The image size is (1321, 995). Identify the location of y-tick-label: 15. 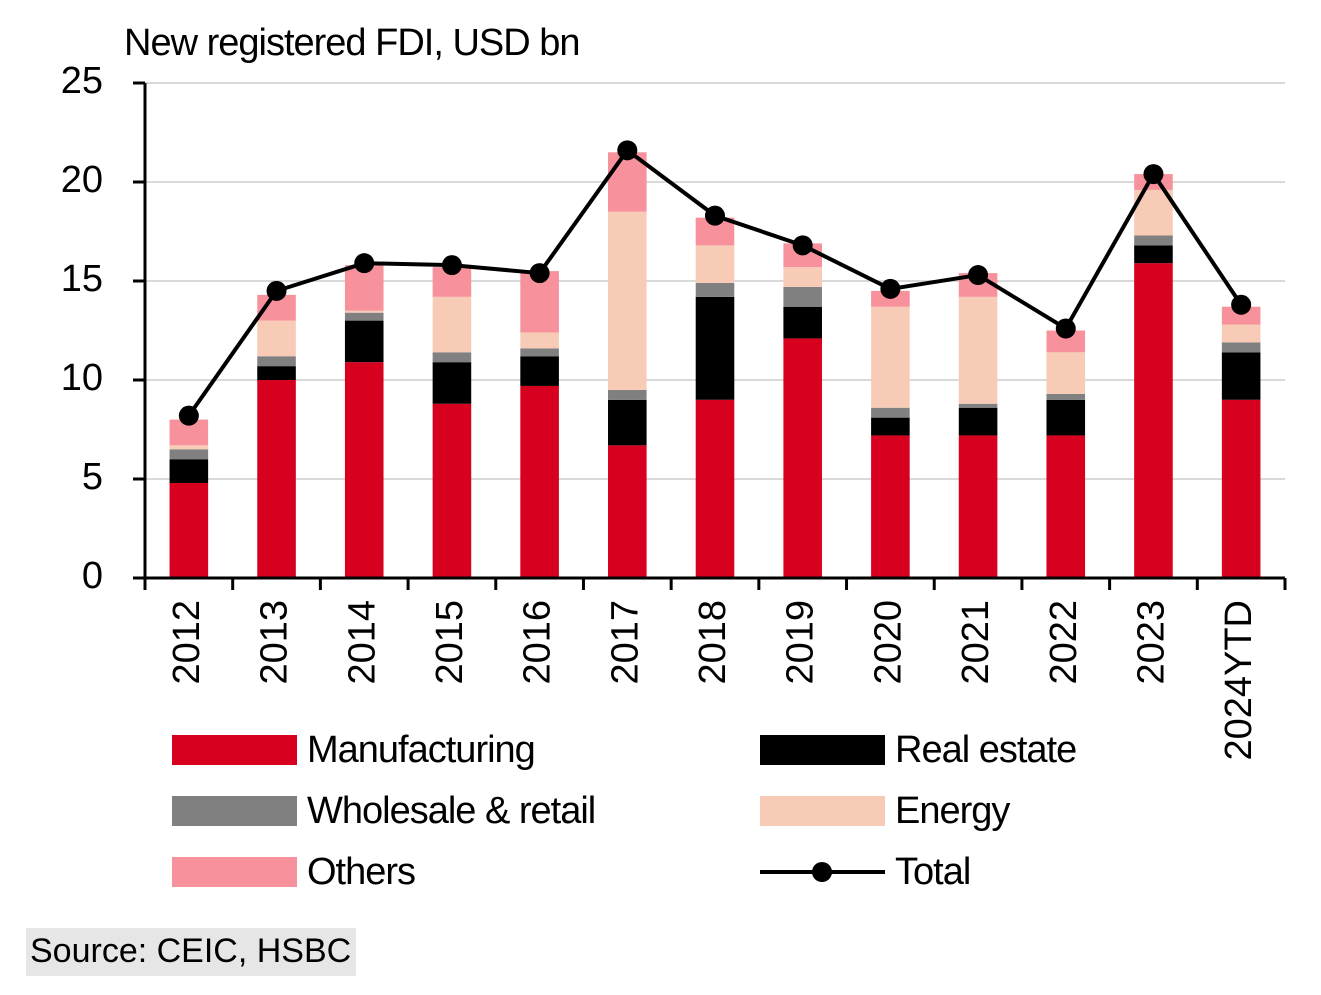
(82, 279).